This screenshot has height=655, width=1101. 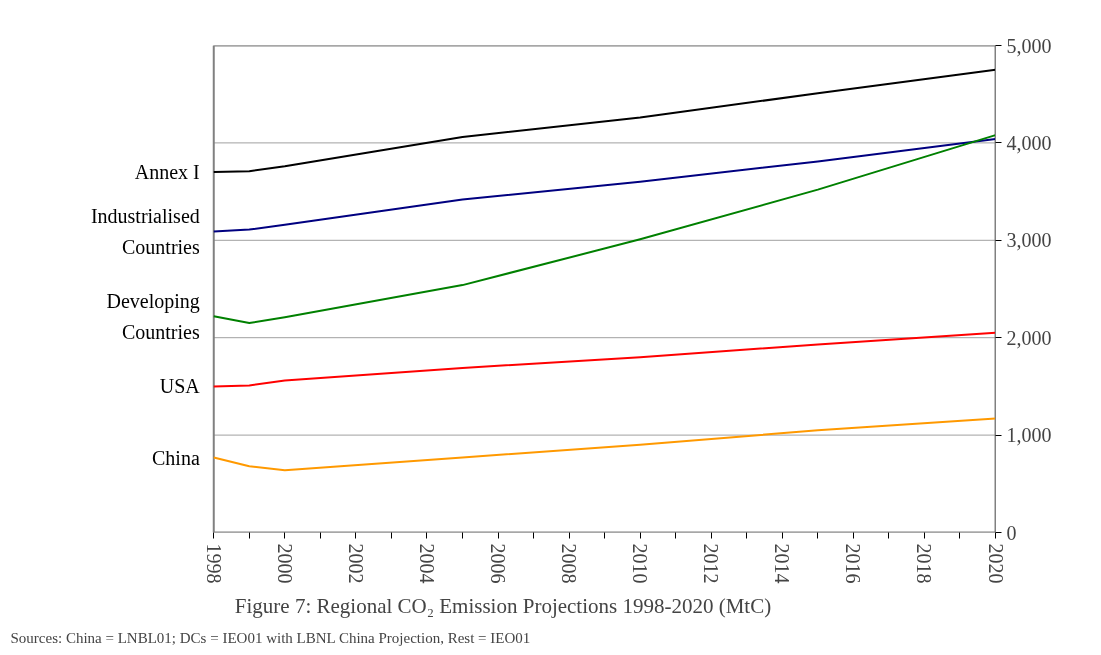 I want to click on series-label: China, so click(x=175, y=457).